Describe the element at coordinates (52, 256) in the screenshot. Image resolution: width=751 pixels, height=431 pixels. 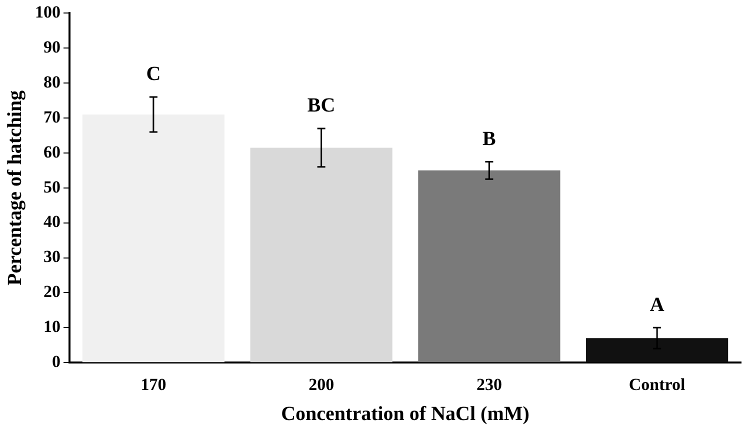
I see `y-tick-label: 30` at that location.